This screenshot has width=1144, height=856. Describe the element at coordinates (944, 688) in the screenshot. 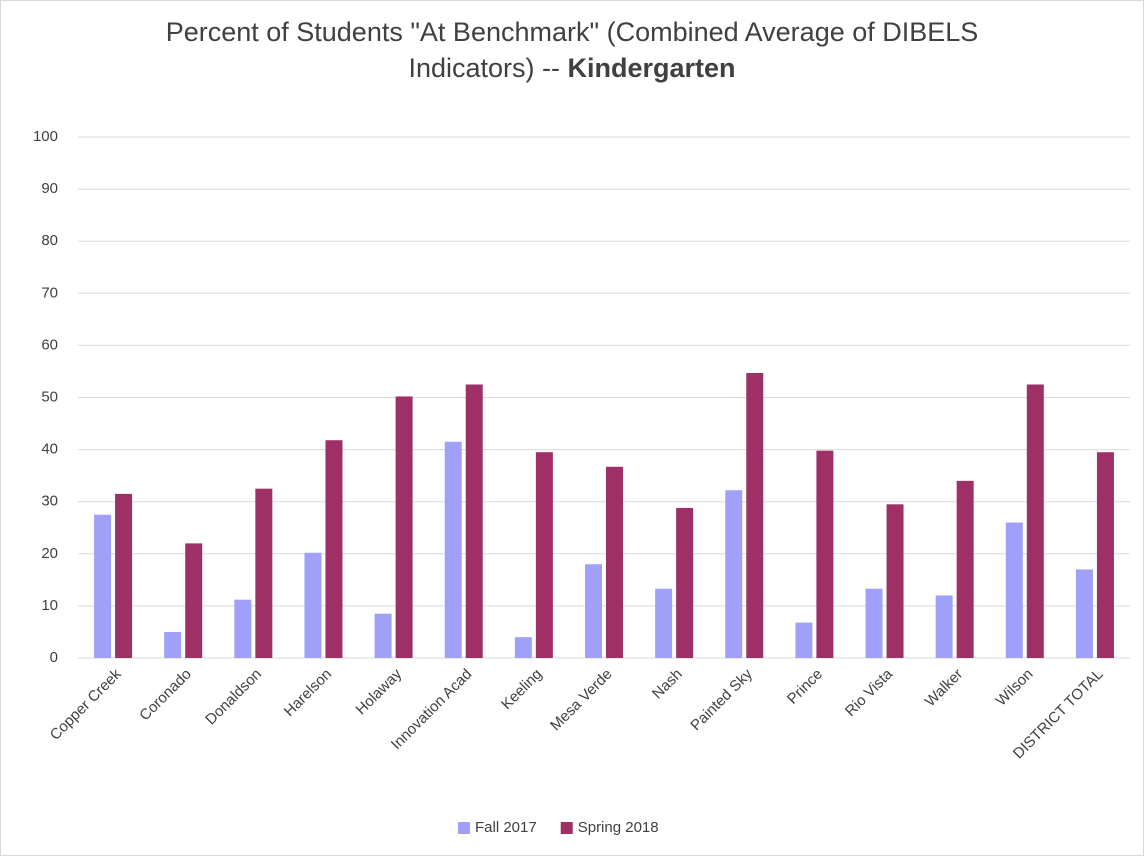

I see `x-tick-label: Walker` at that location.